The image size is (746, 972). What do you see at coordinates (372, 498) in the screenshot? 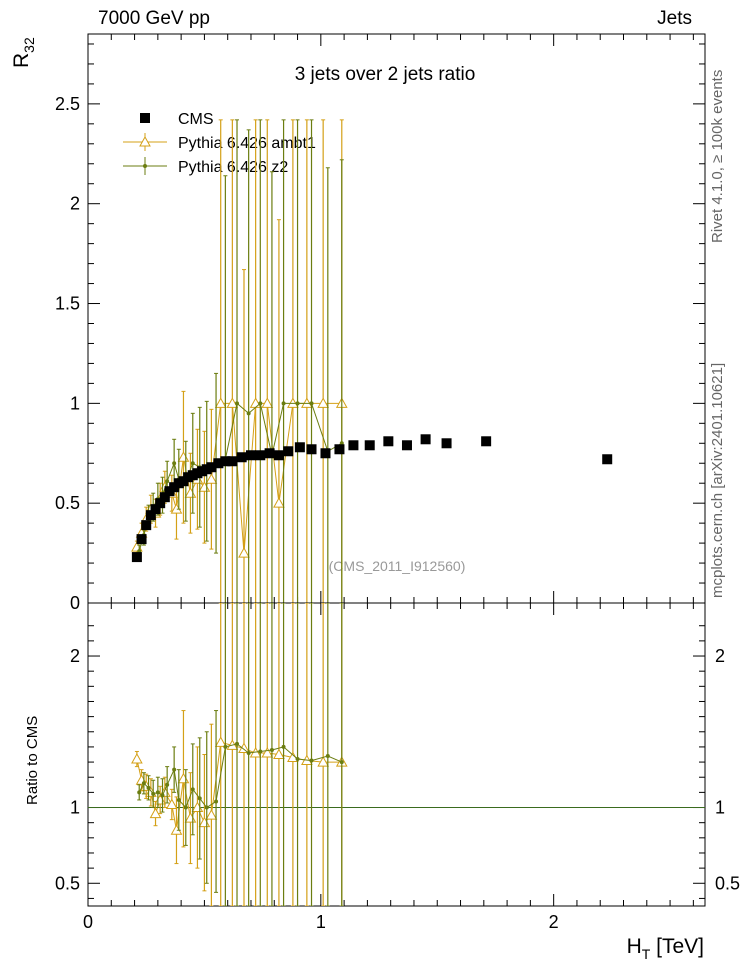
I see `cms-series` at bounding box center [372, 498].